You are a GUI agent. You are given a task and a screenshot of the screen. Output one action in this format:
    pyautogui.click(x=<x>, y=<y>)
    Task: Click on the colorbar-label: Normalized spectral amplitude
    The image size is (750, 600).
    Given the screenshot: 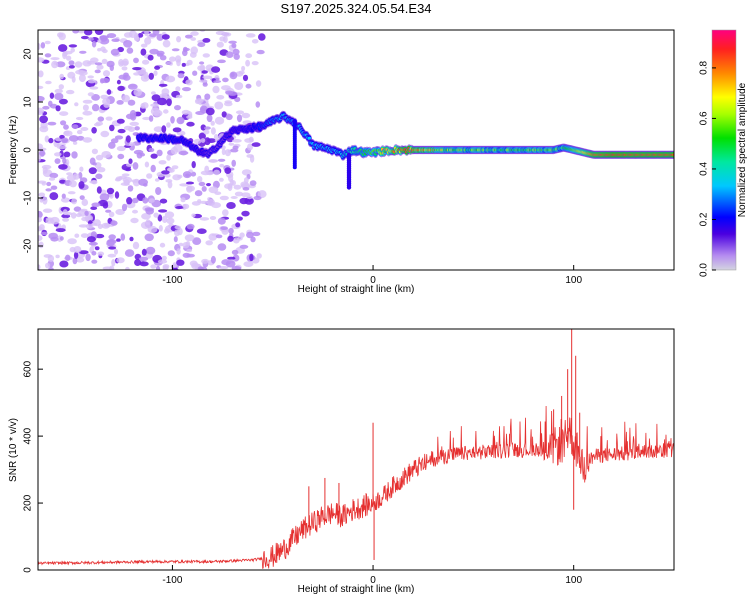 What is the action you would take?
    pyautogui.click(x=742, y=149)
    